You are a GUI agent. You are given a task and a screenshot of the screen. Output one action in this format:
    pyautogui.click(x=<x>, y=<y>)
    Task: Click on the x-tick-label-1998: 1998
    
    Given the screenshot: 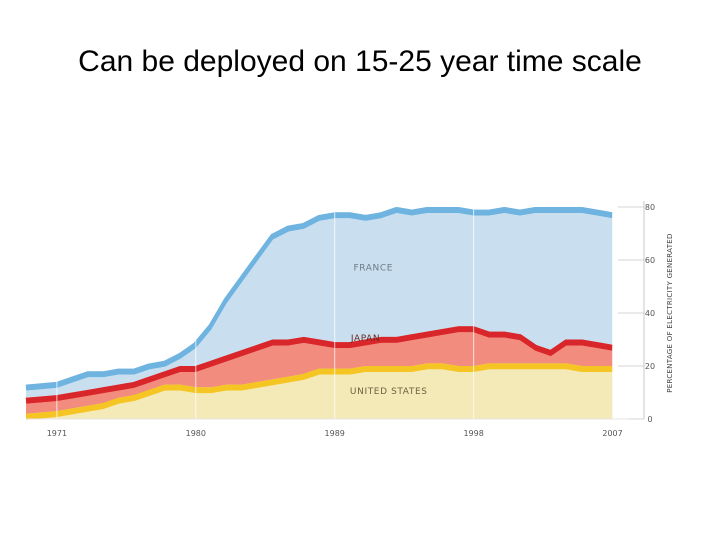 What is the action you would take?
    pyautogui.click(x=473, y=433)
    